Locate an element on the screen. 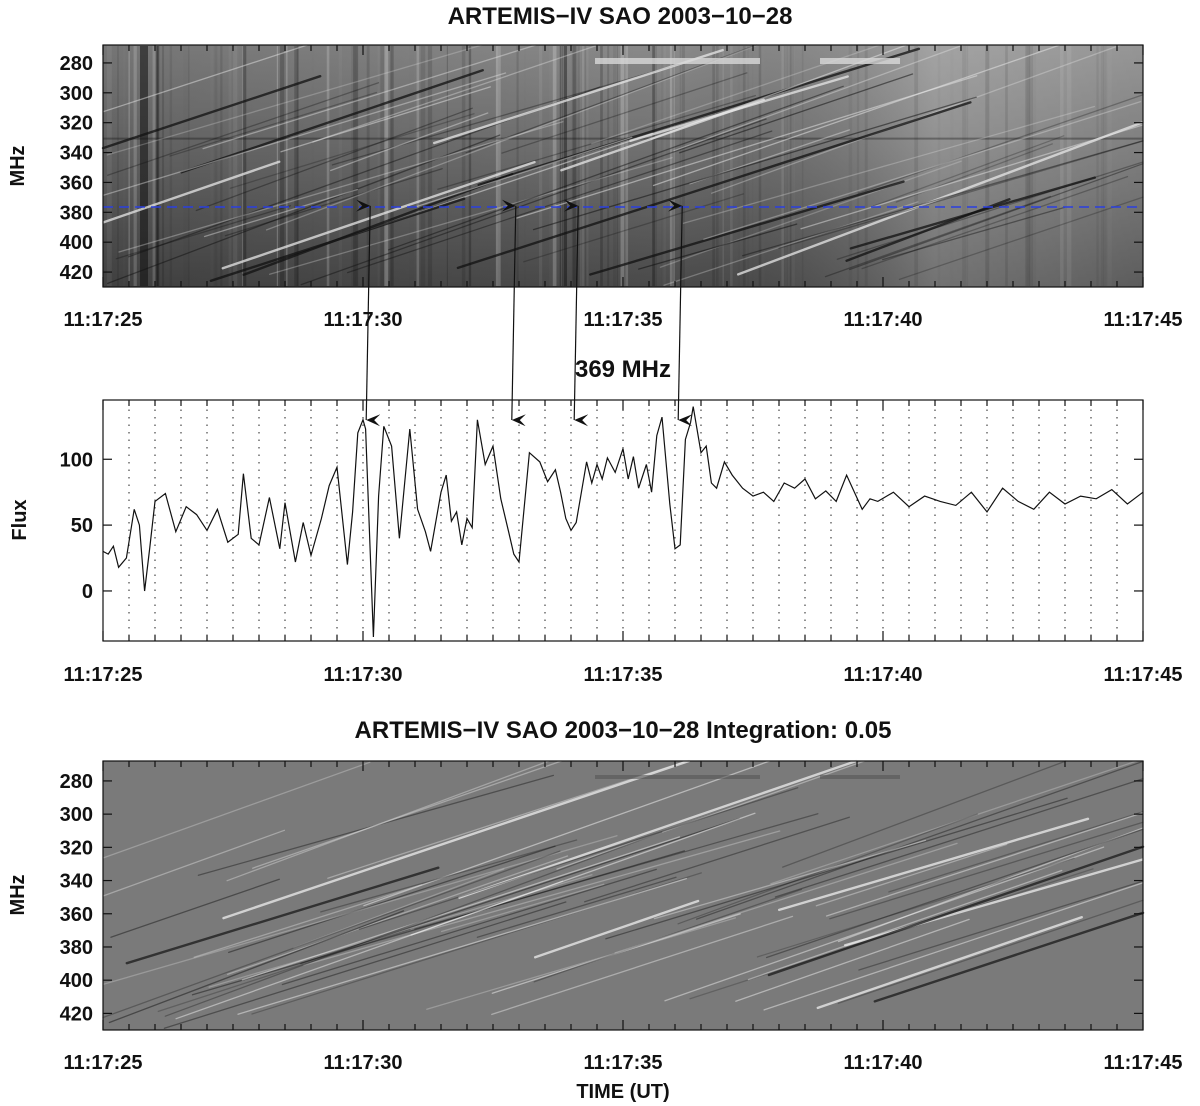 The width and height of the screenshot is (1200, 1106). x-tick-label: 11:17:30 is located at coordinates (363, 320).